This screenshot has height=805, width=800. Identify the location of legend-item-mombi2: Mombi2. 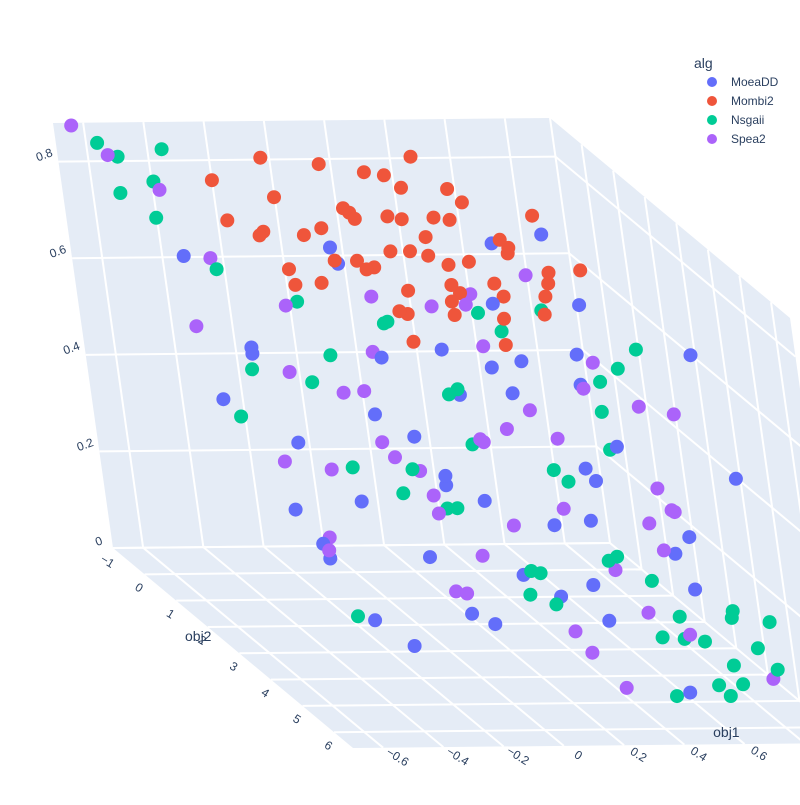
(740, 101).